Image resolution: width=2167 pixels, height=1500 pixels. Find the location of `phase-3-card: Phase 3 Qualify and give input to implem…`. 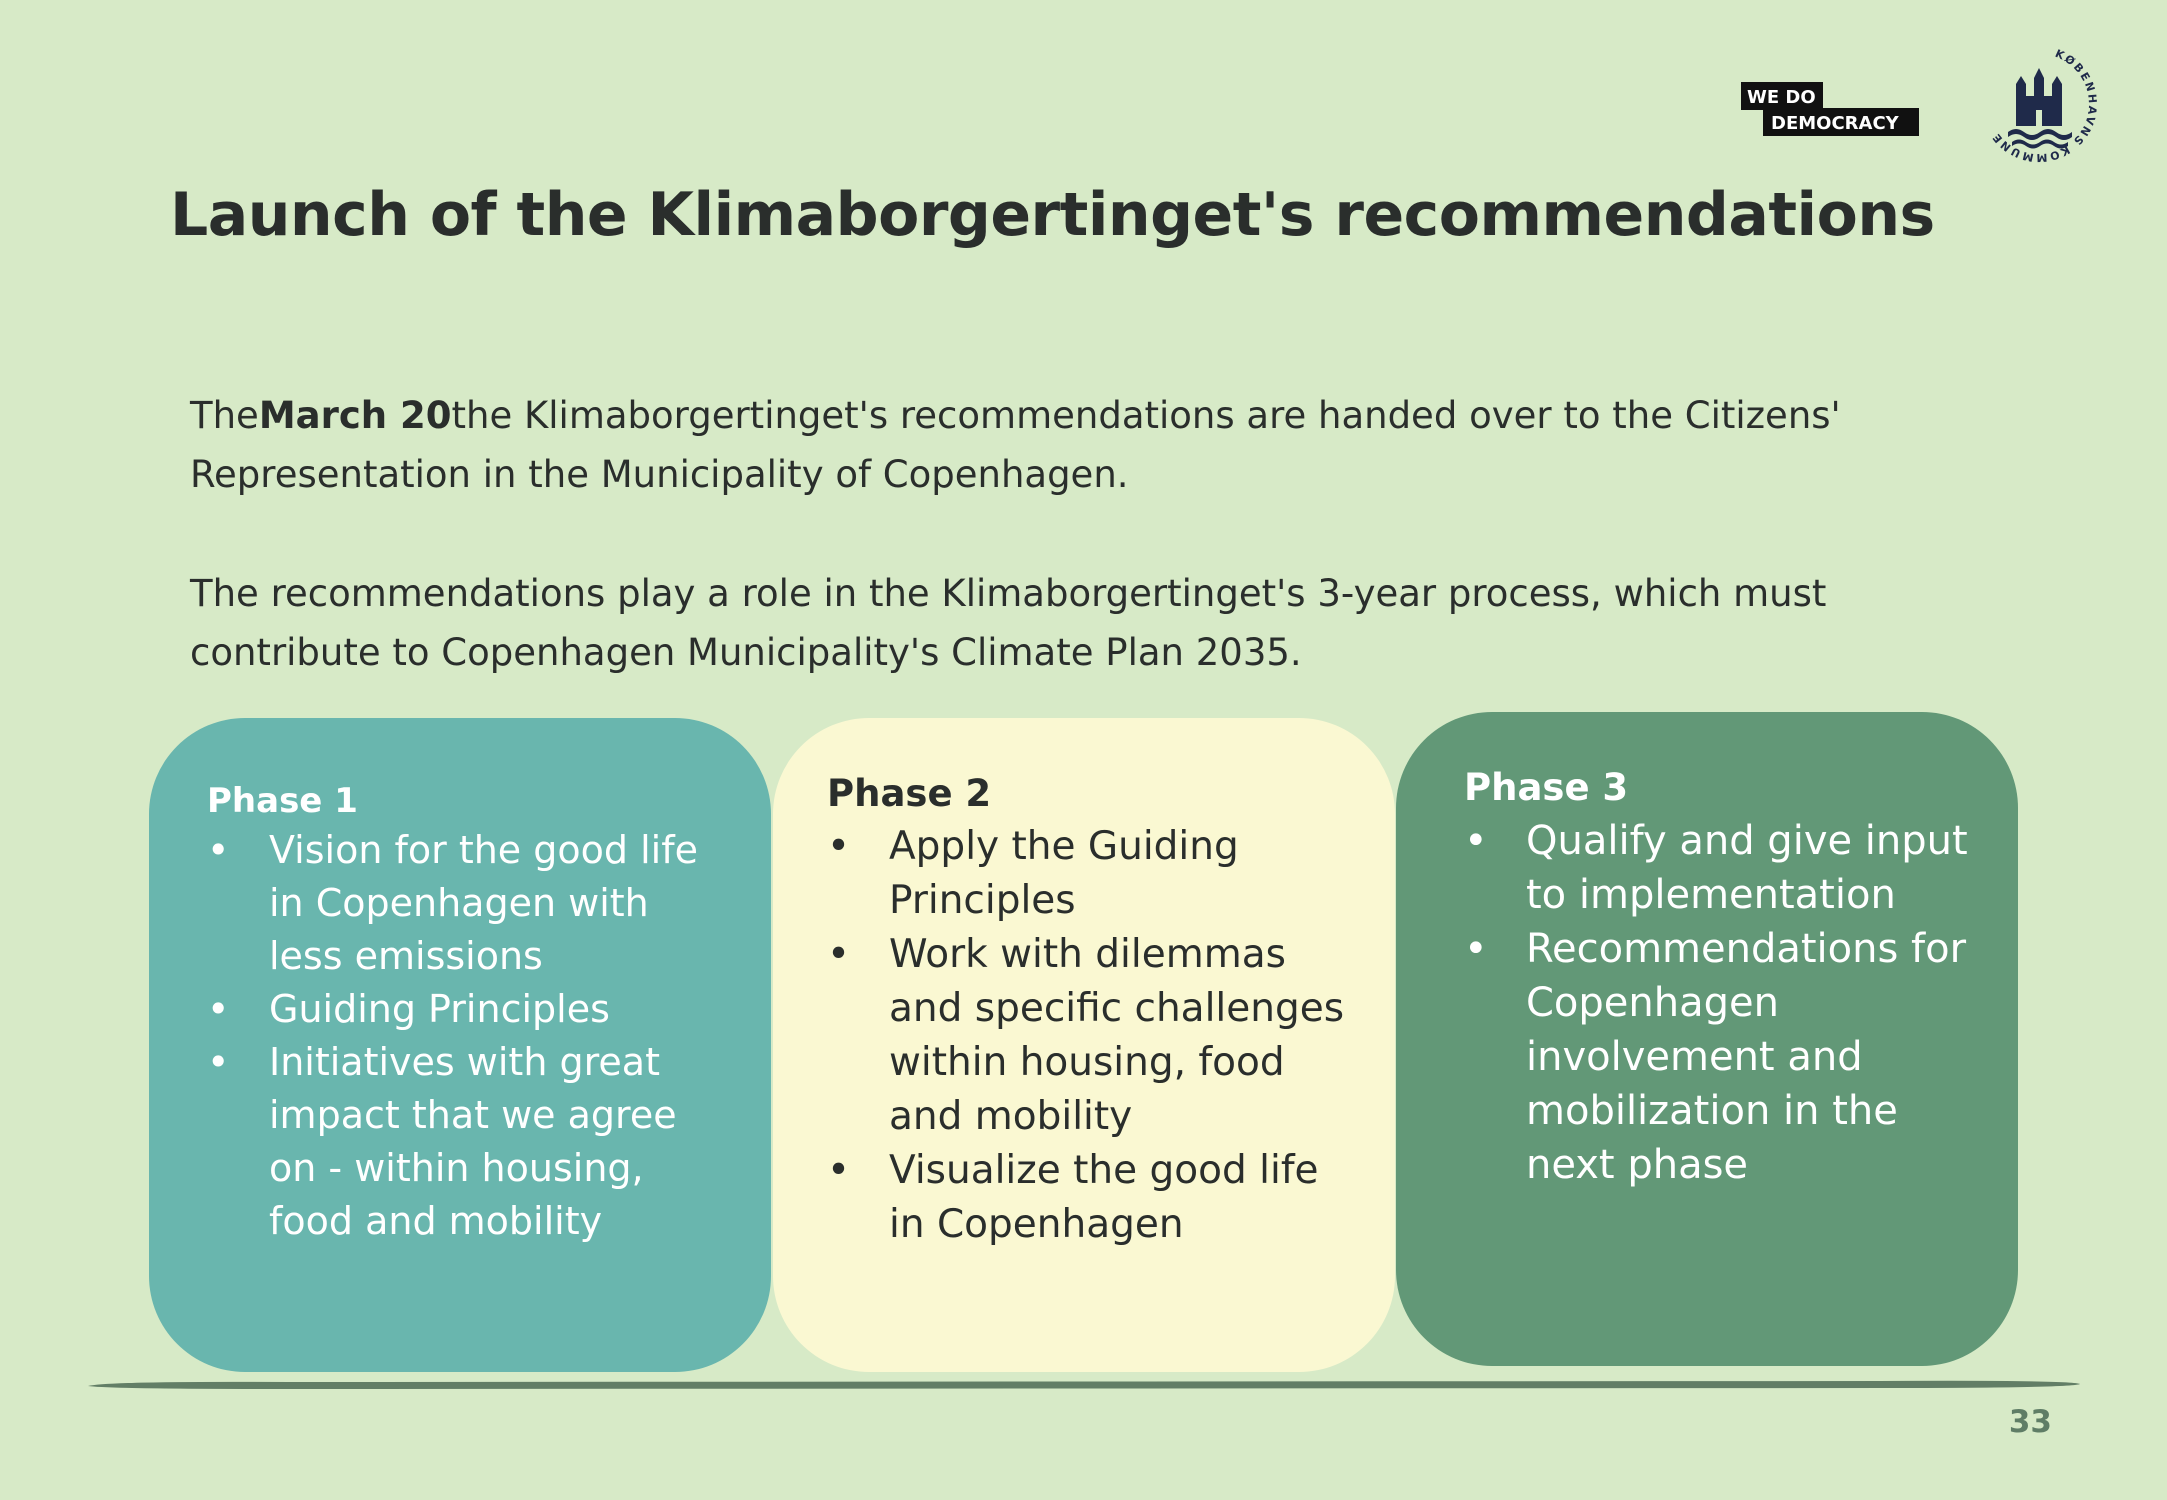

phase-3-card: Phase 3 Qualify and give input to implem… is located at coordinates (1707, 1039).